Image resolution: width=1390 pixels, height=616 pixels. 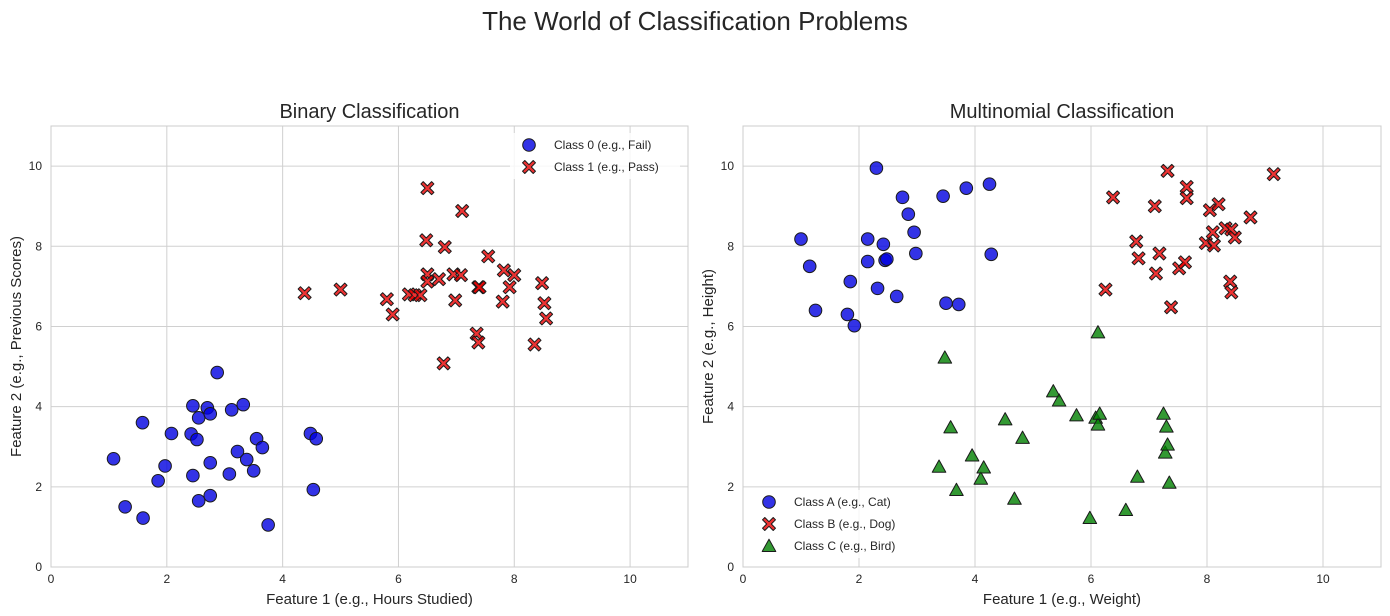 I want to click on x-tick-label: 10, so click(x=1323, y=579).